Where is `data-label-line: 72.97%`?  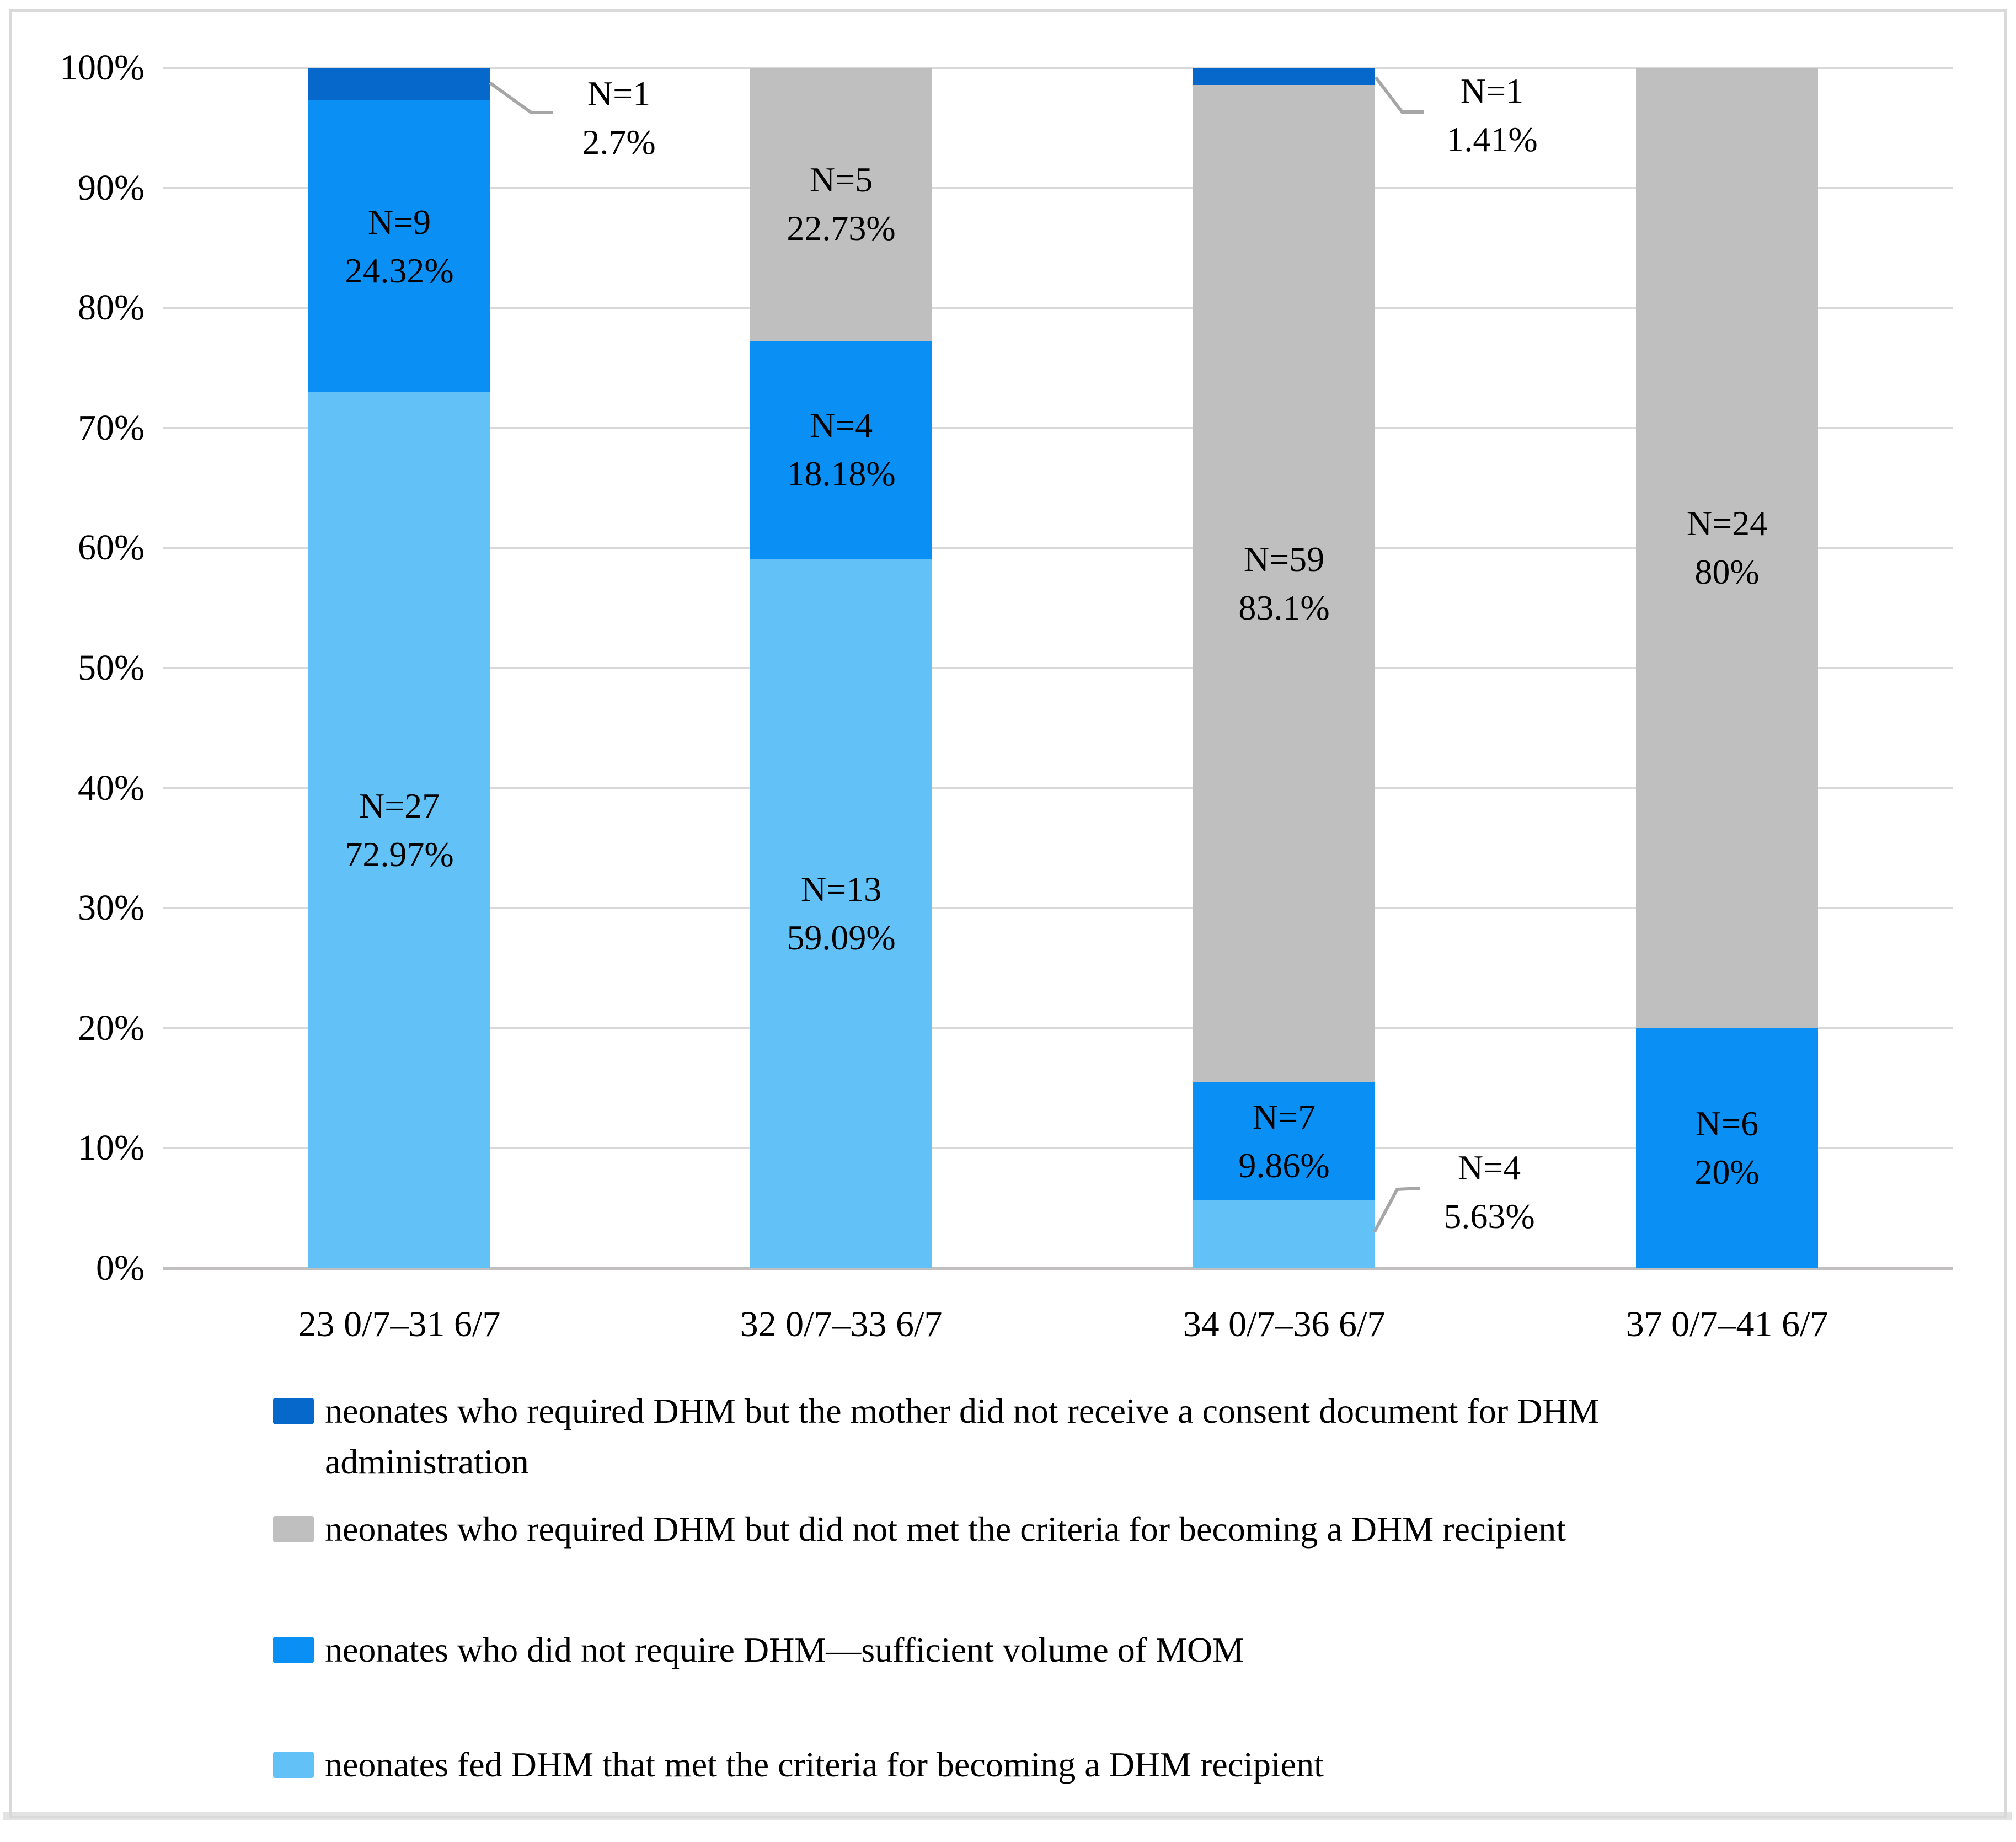 data-label-line: 72.97% is located at coordinates (400, 854).